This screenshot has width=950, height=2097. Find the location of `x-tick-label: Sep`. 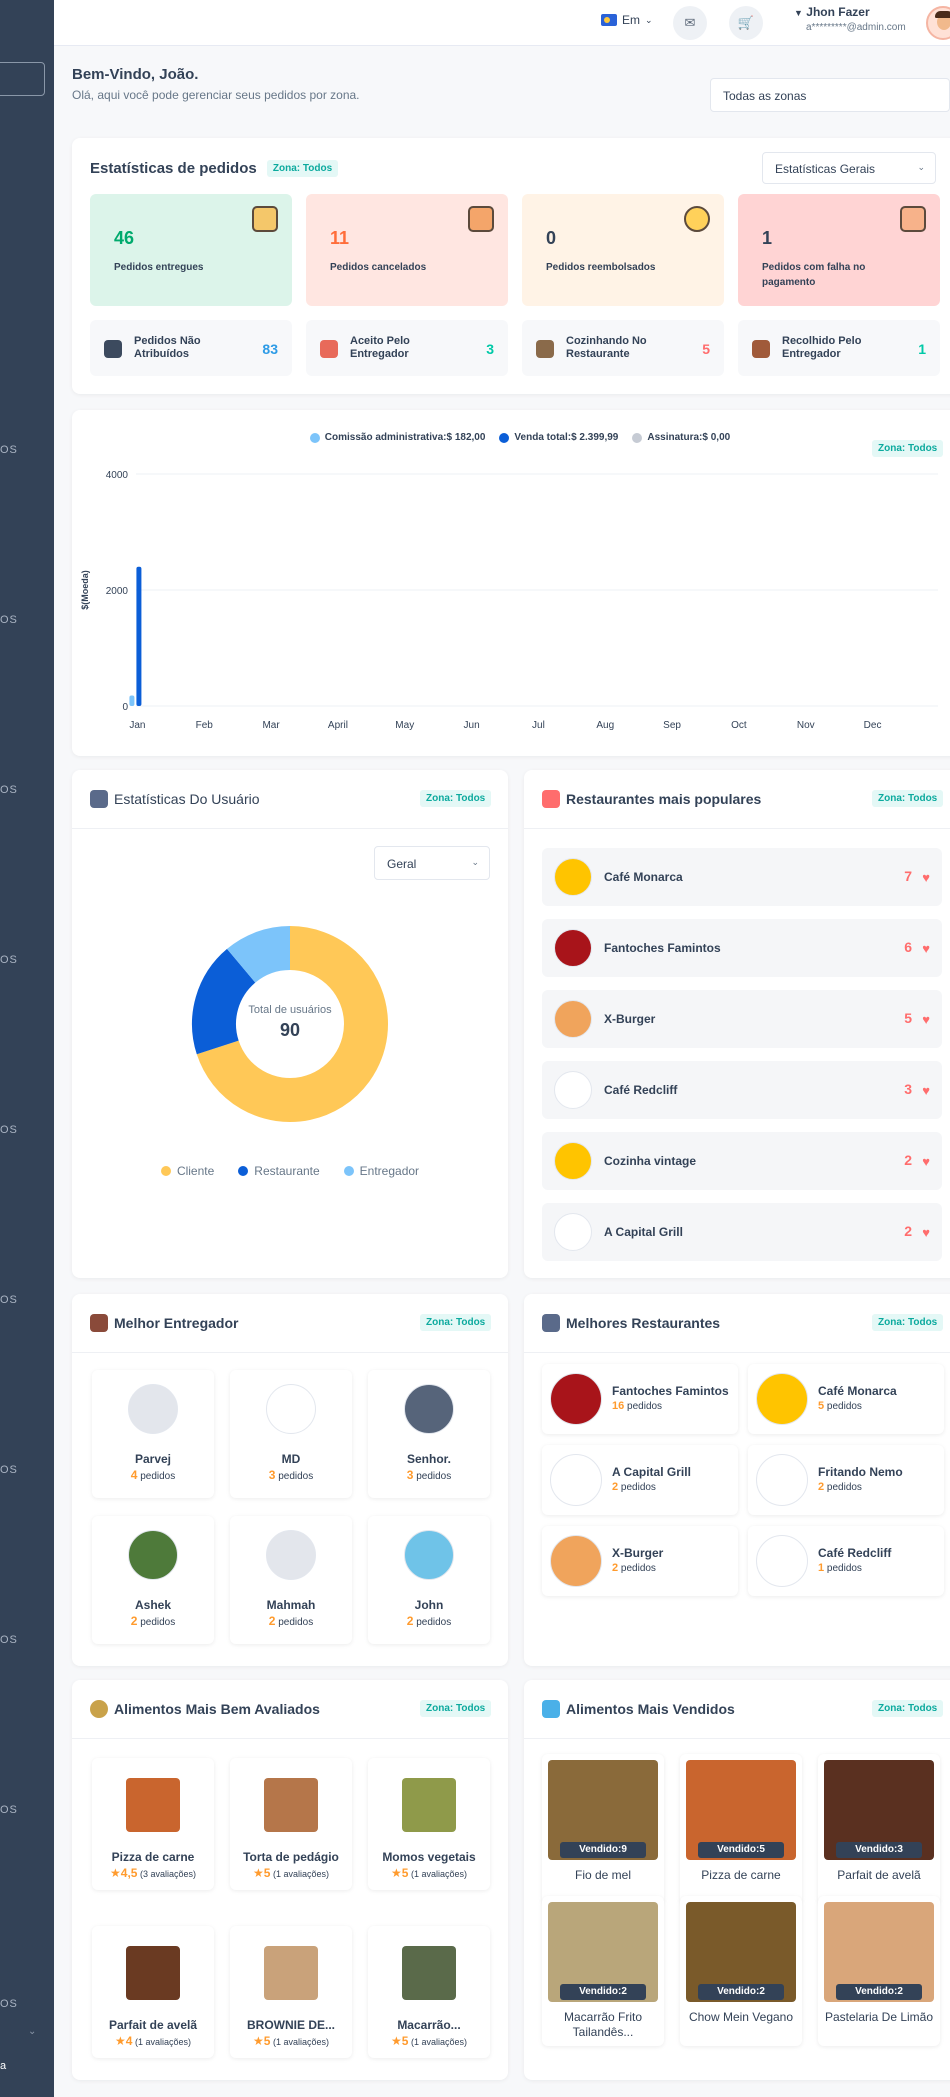

x-tick-label: Sep is located at coordinates (672, 725).